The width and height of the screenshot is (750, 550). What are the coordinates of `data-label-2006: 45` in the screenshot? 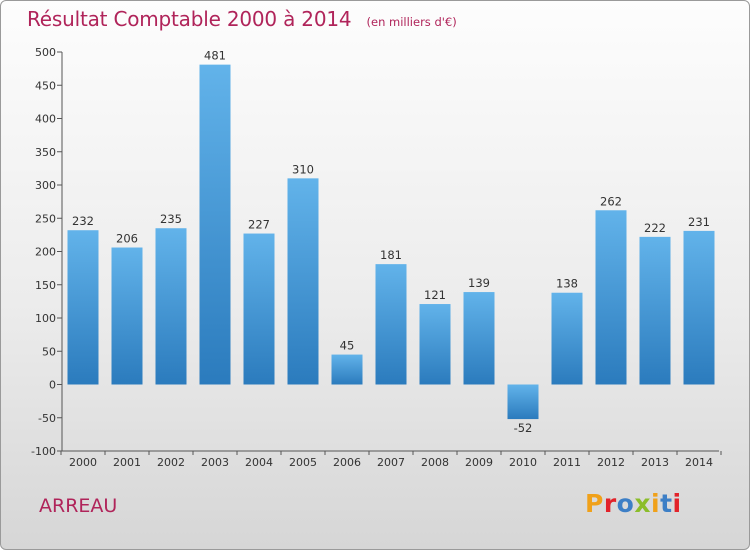 It's located at (347, 346).